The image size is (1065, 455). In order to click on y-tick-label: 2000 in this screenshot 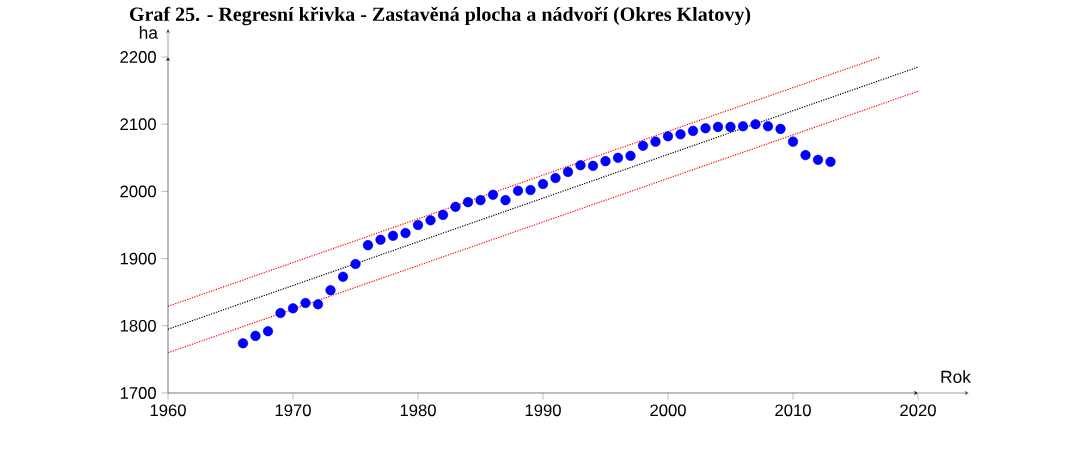, I will do `click(138, 191)`.